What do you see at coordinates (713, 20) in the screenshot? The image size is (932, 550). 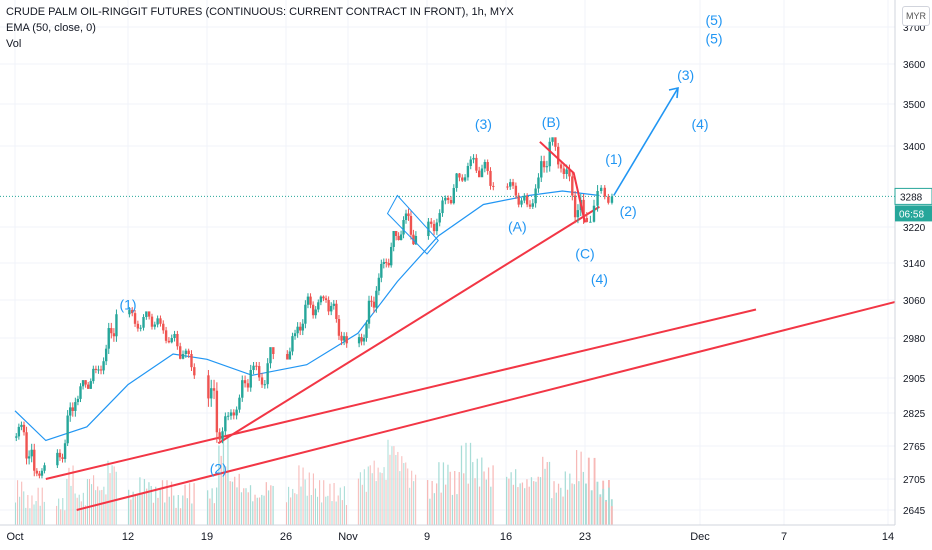 I see `wave-label: (5)` at bounding box center [713, 20].